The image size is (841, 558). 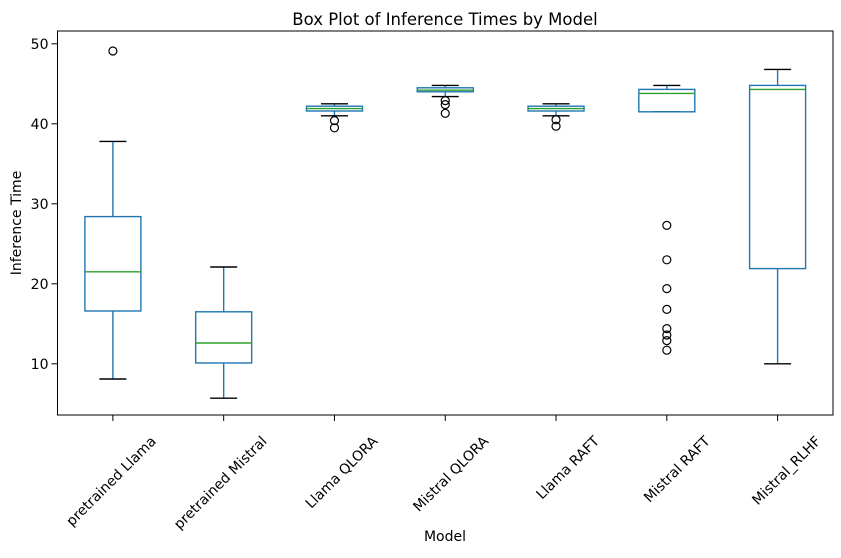 What do you see at coordinates (451, 474) in the screenshot?
I see `x-tick-label: Mistral QLORA` at bounding box center [451, 474].